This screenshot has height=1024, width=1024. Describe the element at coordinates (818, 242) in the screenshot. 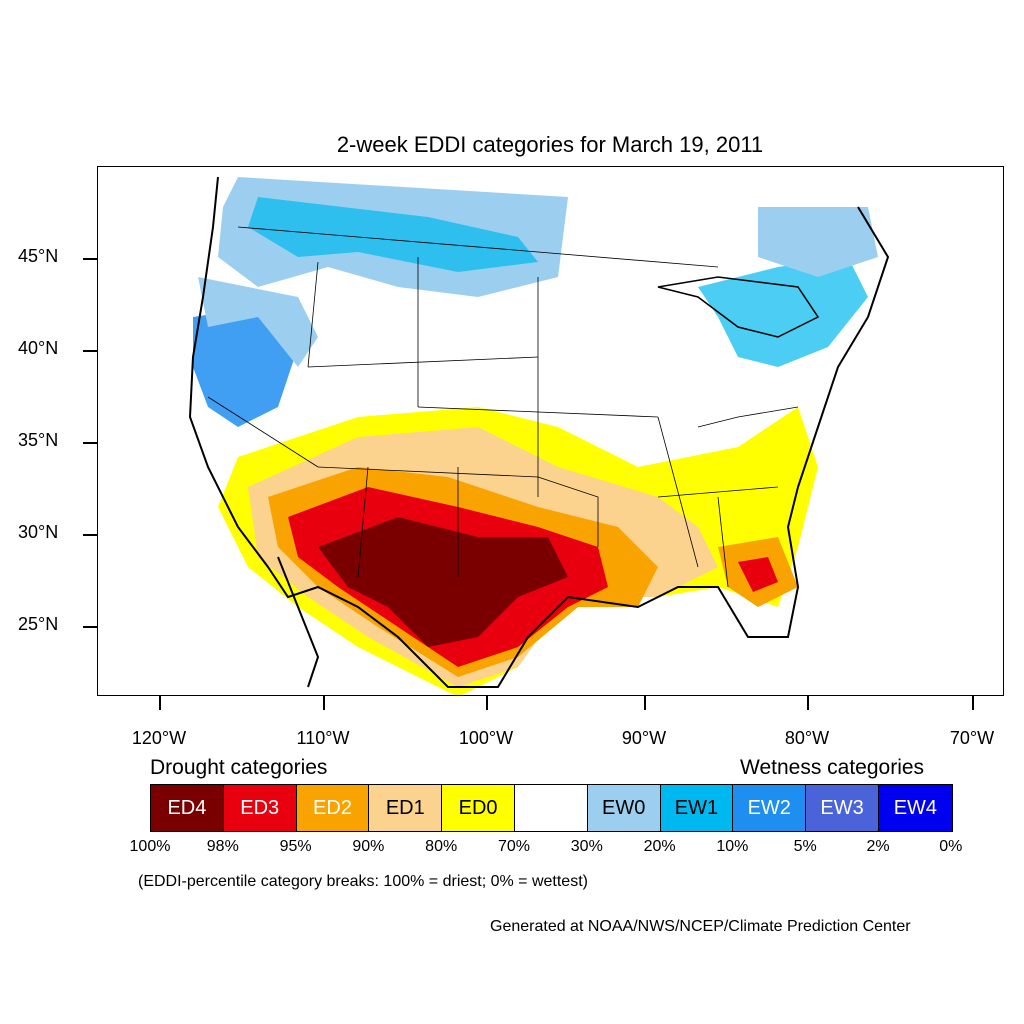

I see `wet-region-northeast` at that location.